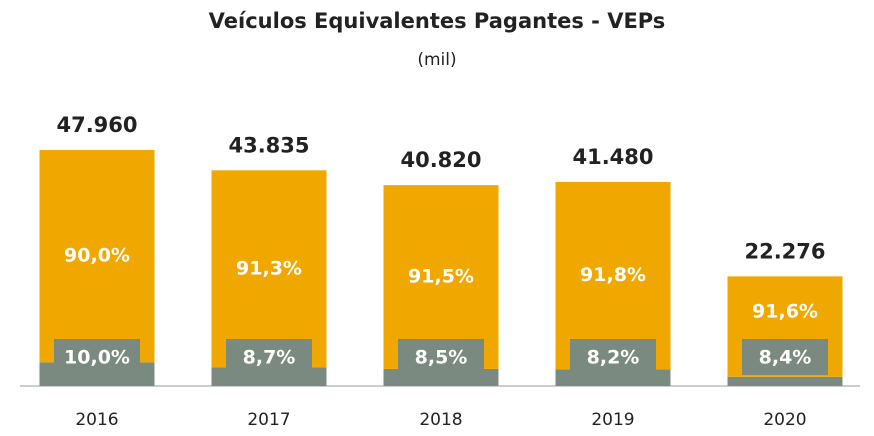 The image size is (874, 436). I want to click on total-label: 41.480, so click(612, 157).